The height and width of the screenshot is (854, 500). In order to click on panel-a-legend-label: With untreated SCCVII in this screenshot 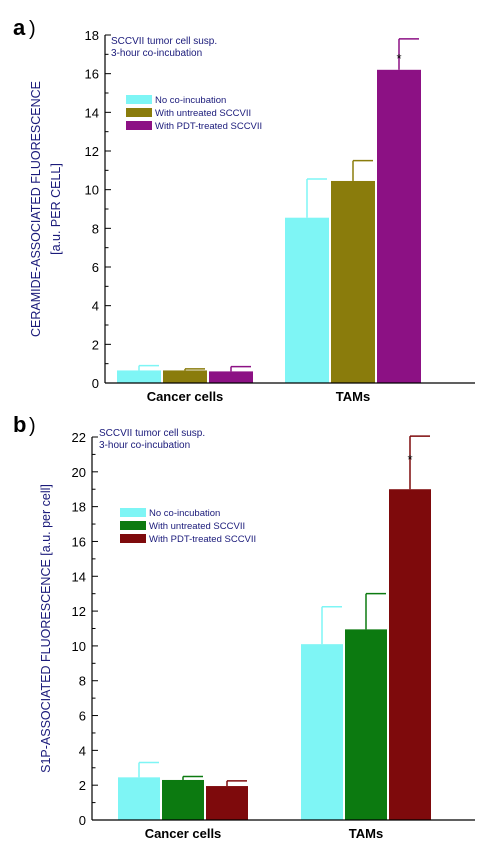, I will do `click(203, 113)`.